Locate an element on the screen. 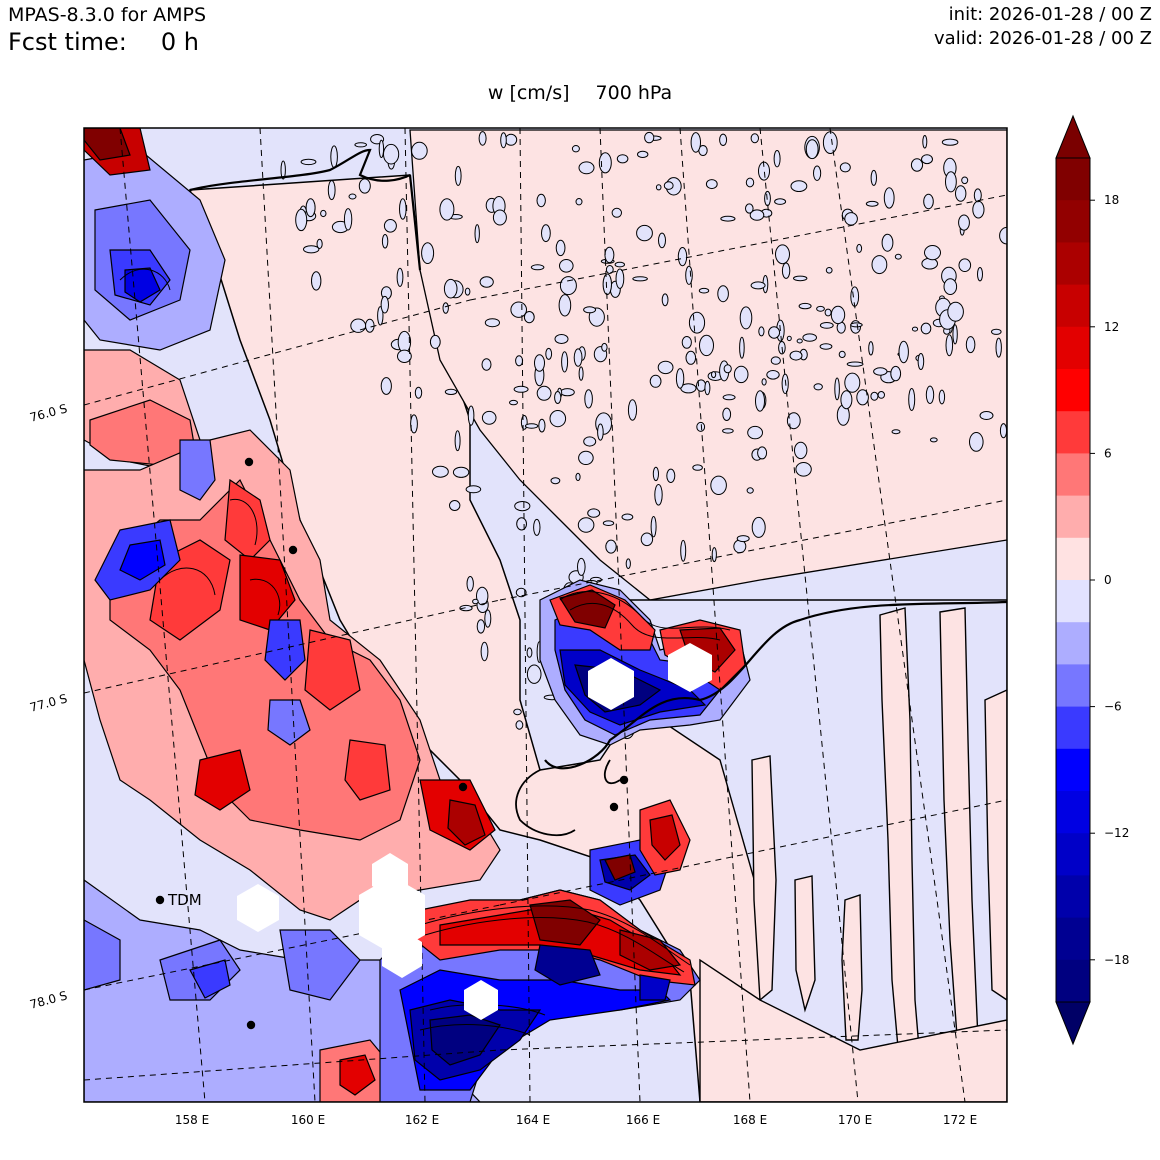 The width and height of the screenshot is (1160, 1160). field-name: w [cm/s] is located at coordinates (528, 93).